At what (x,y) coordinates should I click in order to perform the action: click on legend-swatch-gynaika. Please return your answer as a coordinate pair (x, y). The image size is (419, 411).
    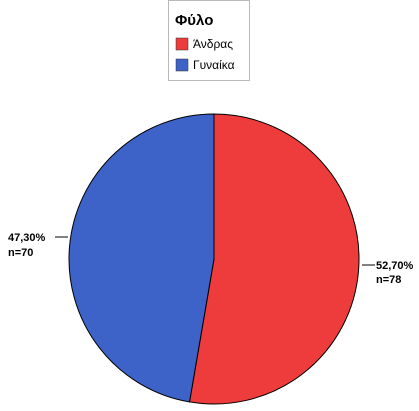
    Looking at the image, I should click on (182, 65).